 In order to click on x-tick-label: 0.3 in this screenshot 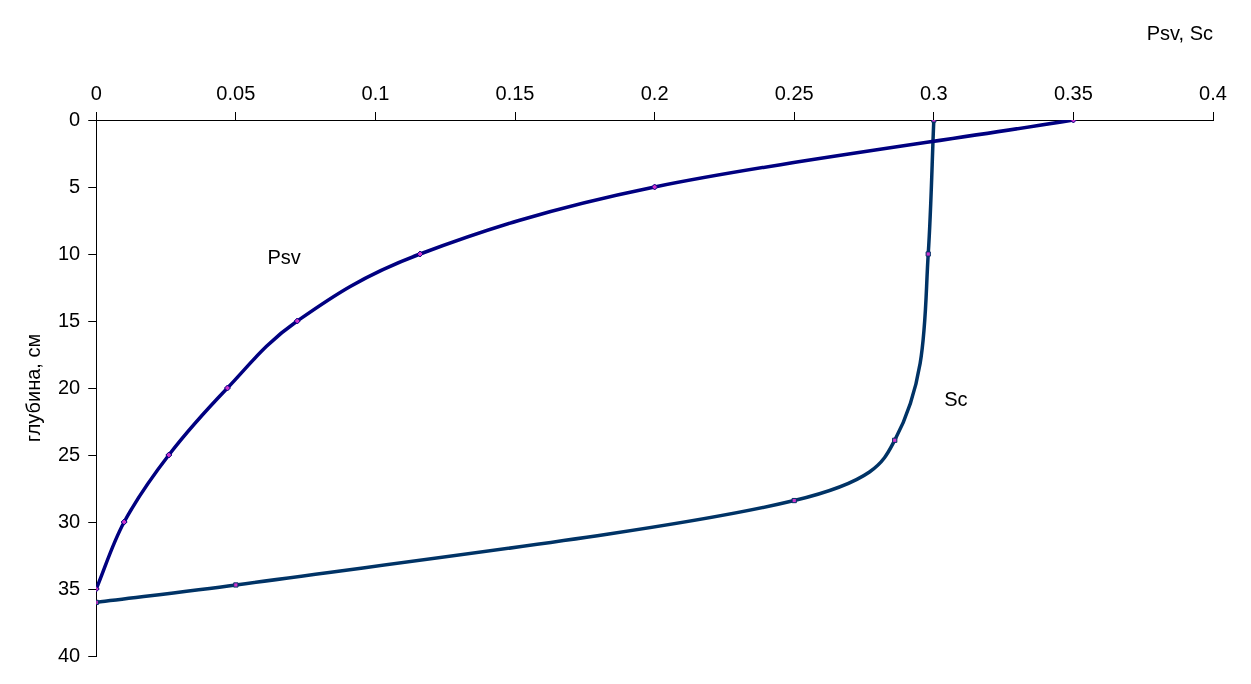, I will do `click(933, 92)`.